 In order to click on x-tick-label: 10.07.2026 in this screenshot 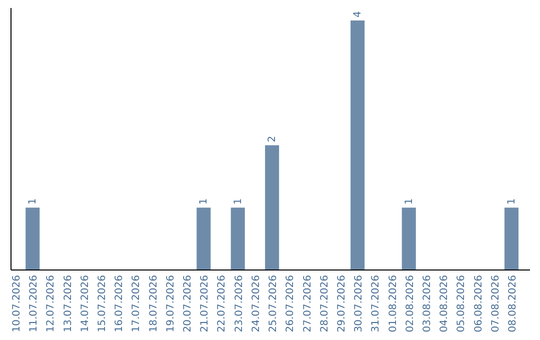, I will do `click(17, 303)`.